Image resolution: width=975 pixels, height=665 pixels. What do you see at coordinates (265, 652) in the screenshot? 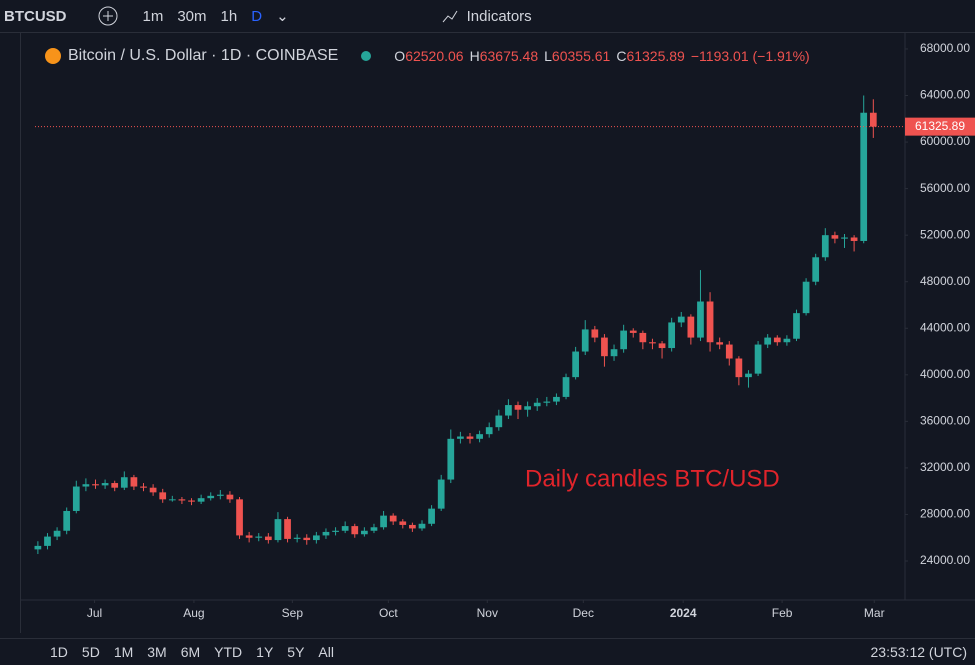
I see `time-range: 1Y` at bounding box center [265, 652].